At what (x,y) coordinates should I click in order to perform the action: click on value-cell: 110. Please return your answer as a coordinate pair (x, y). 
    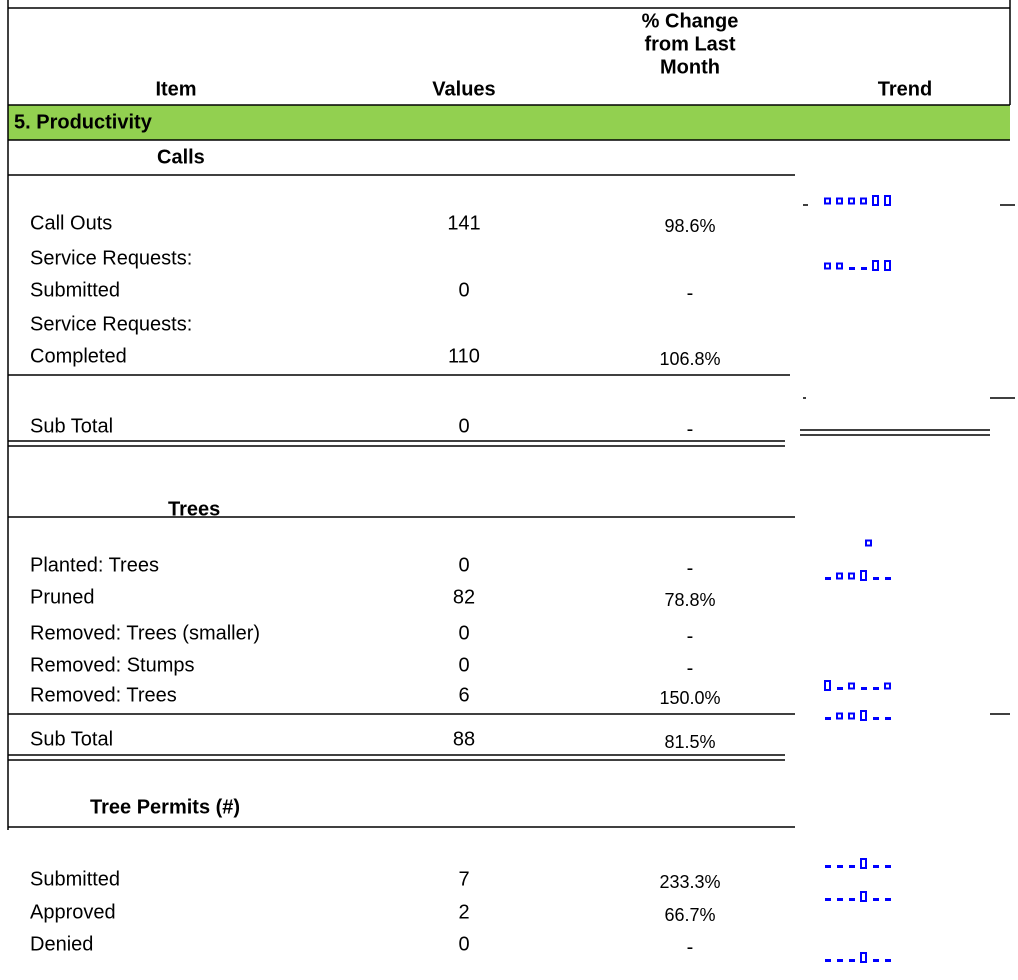
    Looking at the image, I should click on (464, 356).